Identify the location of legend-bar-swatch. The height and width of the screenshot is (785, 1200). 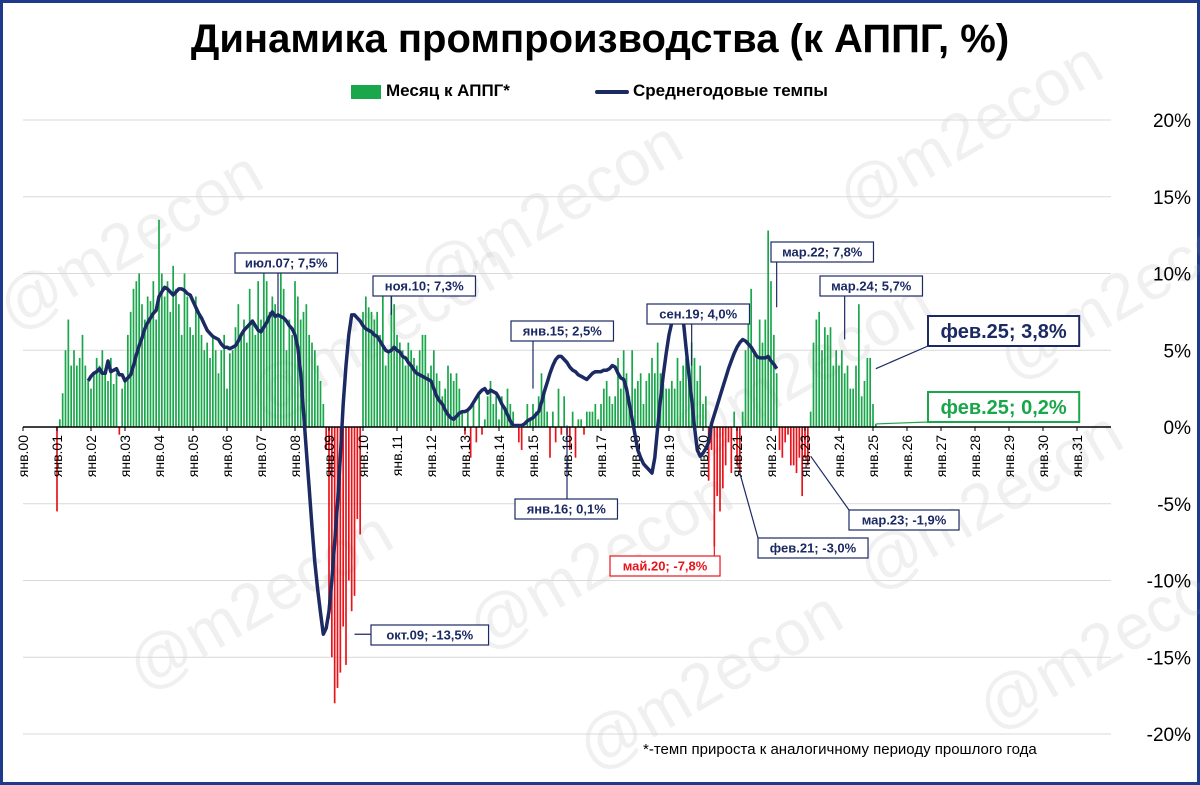
(366, 92).